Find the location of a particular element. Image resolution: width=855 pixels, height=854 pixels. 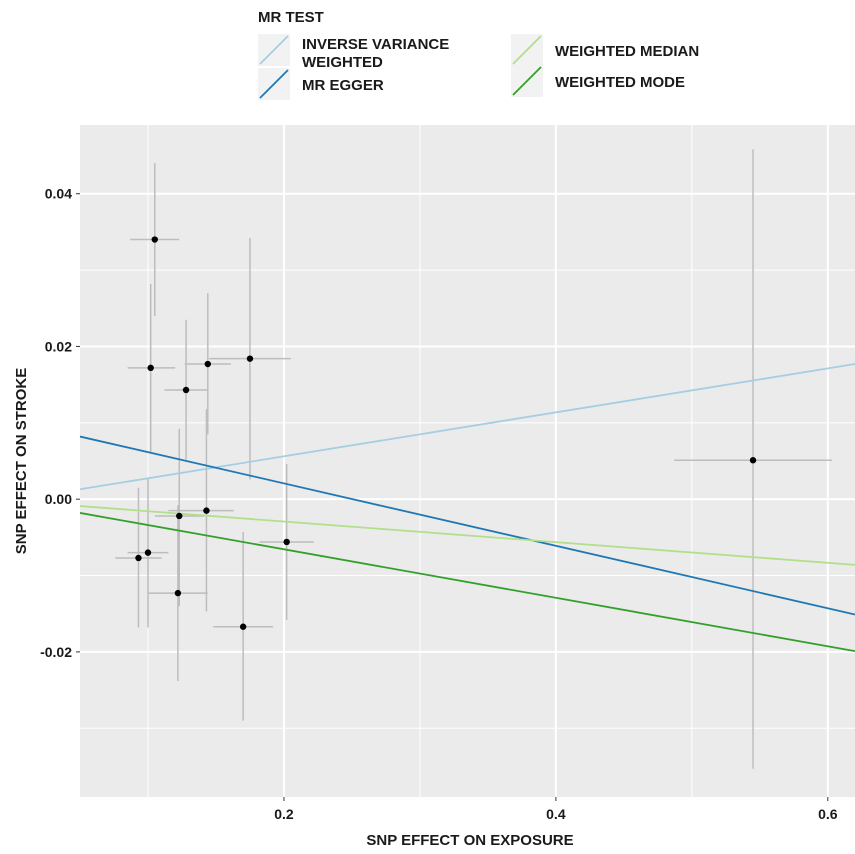

x-tick-label: 0.6 is located at coordinates (828, 814).